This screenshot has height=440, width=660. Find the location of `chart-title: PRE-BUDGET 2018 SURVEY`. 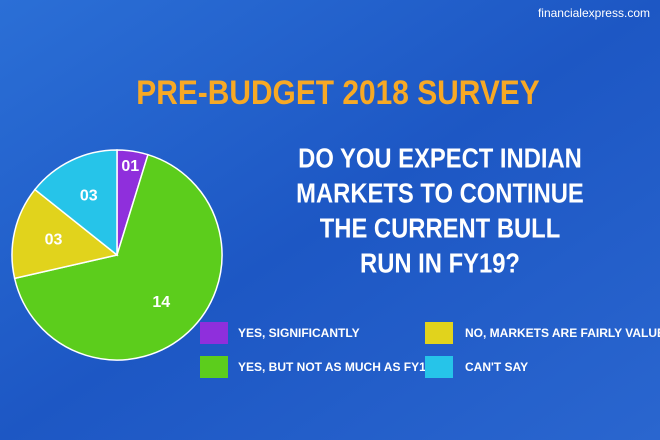

chart-title: PRE-BUDGET 2018 SURVEY is located at coordinates (337, 92).